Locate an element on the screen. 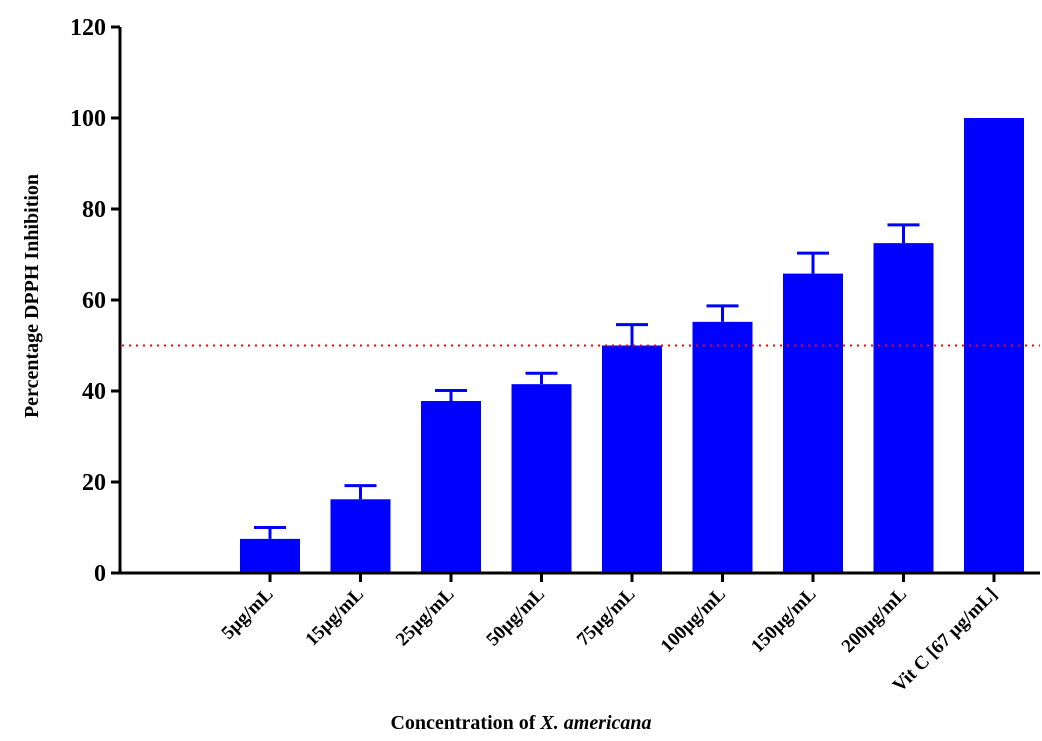  bar-50-g-ml is located at coordinates (541, 478).